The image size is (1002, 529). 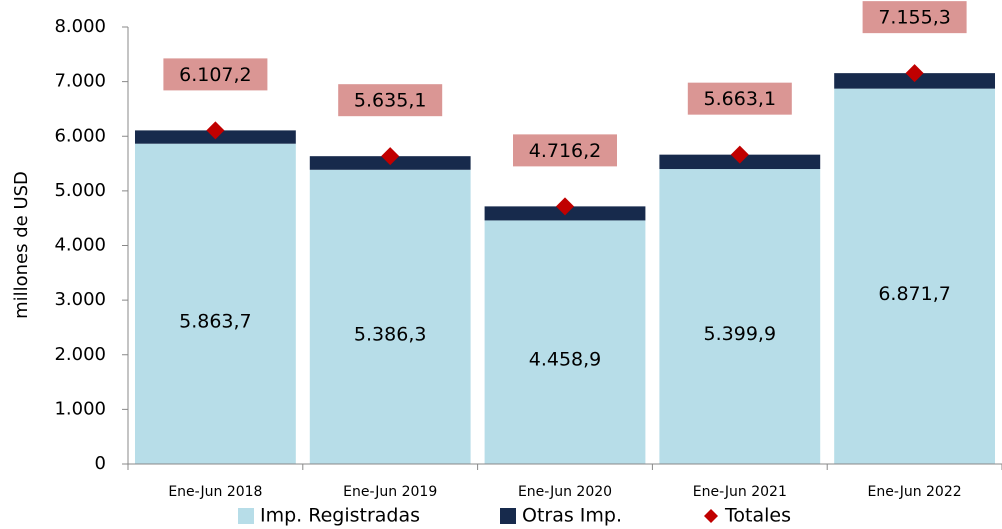 I want to click on data-label: 5.399,9, so click(x=740, y=334).